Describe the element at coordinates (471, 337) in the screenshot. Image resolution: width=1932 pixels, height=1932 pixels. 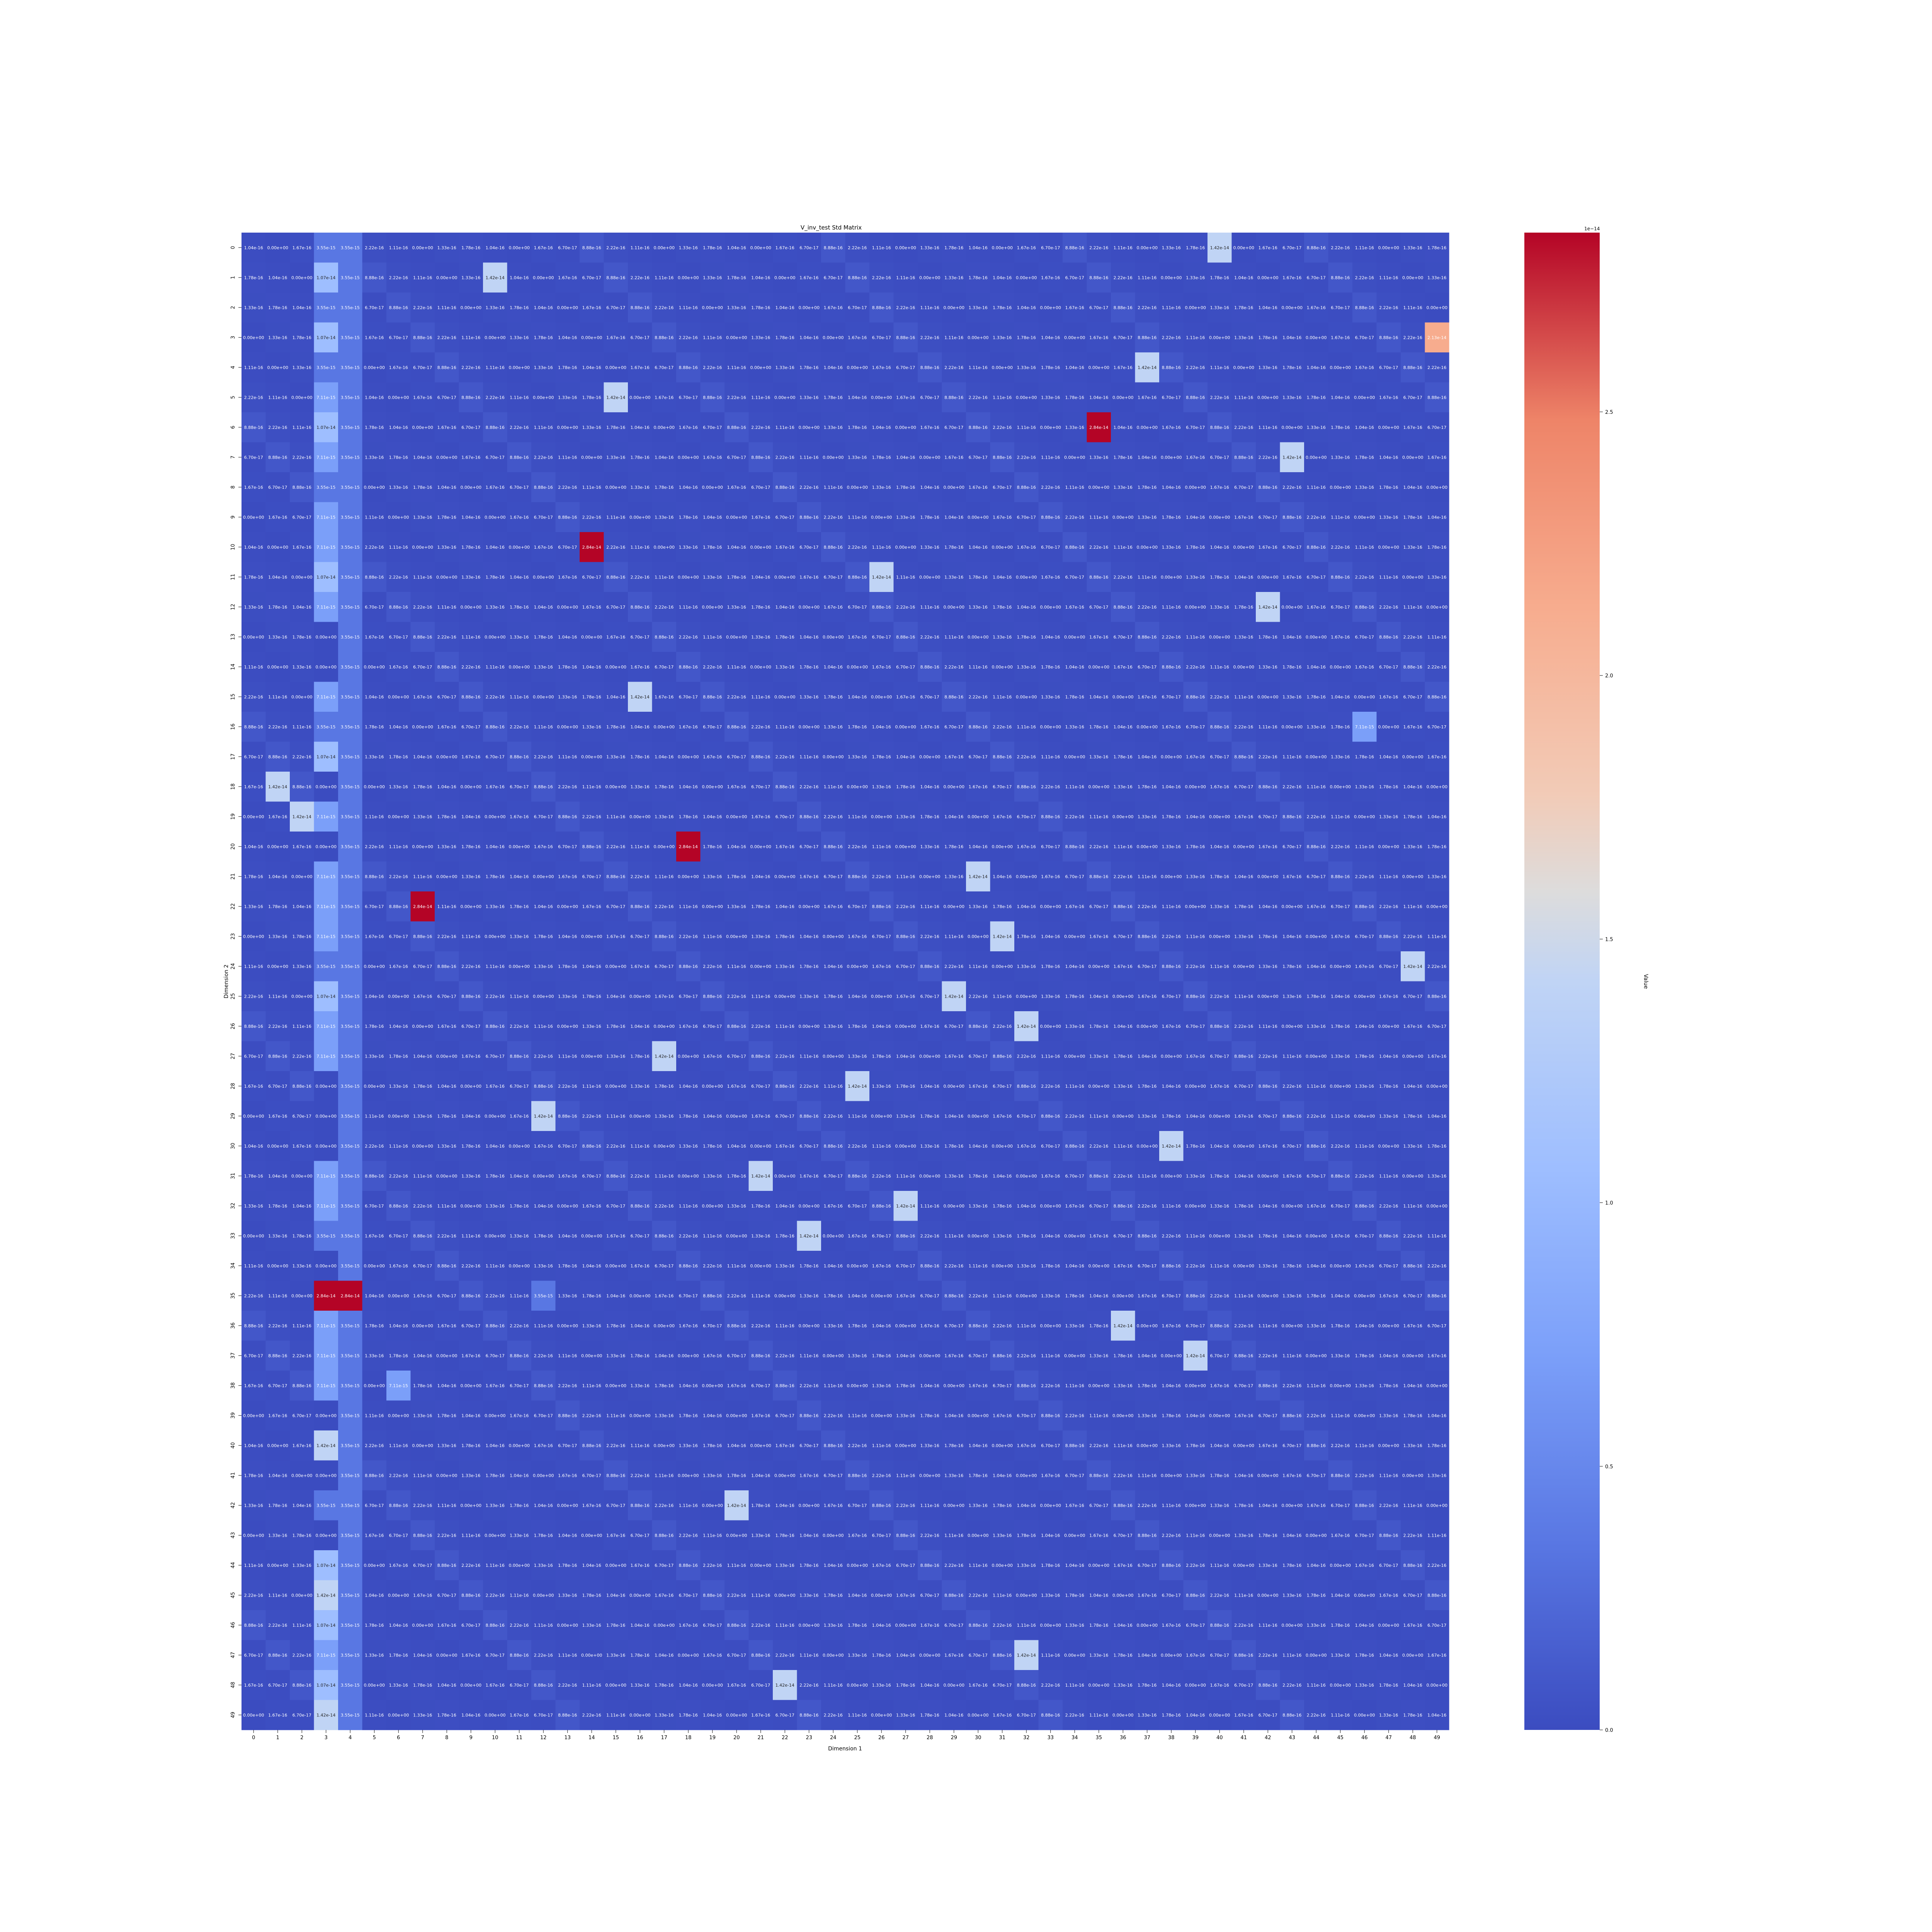
I see `heatmap-cell-r3-c9` at that location.